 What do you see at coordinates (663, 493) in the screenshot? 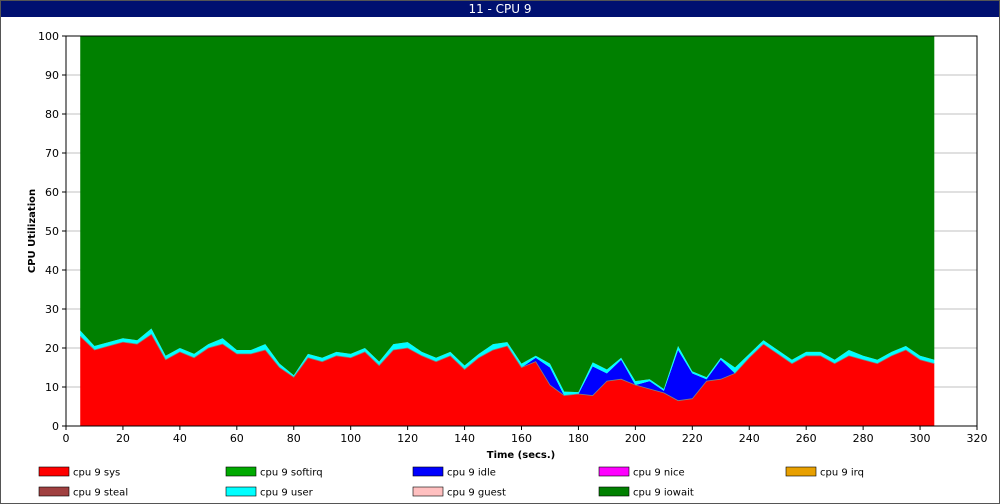
I see `legend-label: cpu 9 iowait` at bounding box center [663, 493].